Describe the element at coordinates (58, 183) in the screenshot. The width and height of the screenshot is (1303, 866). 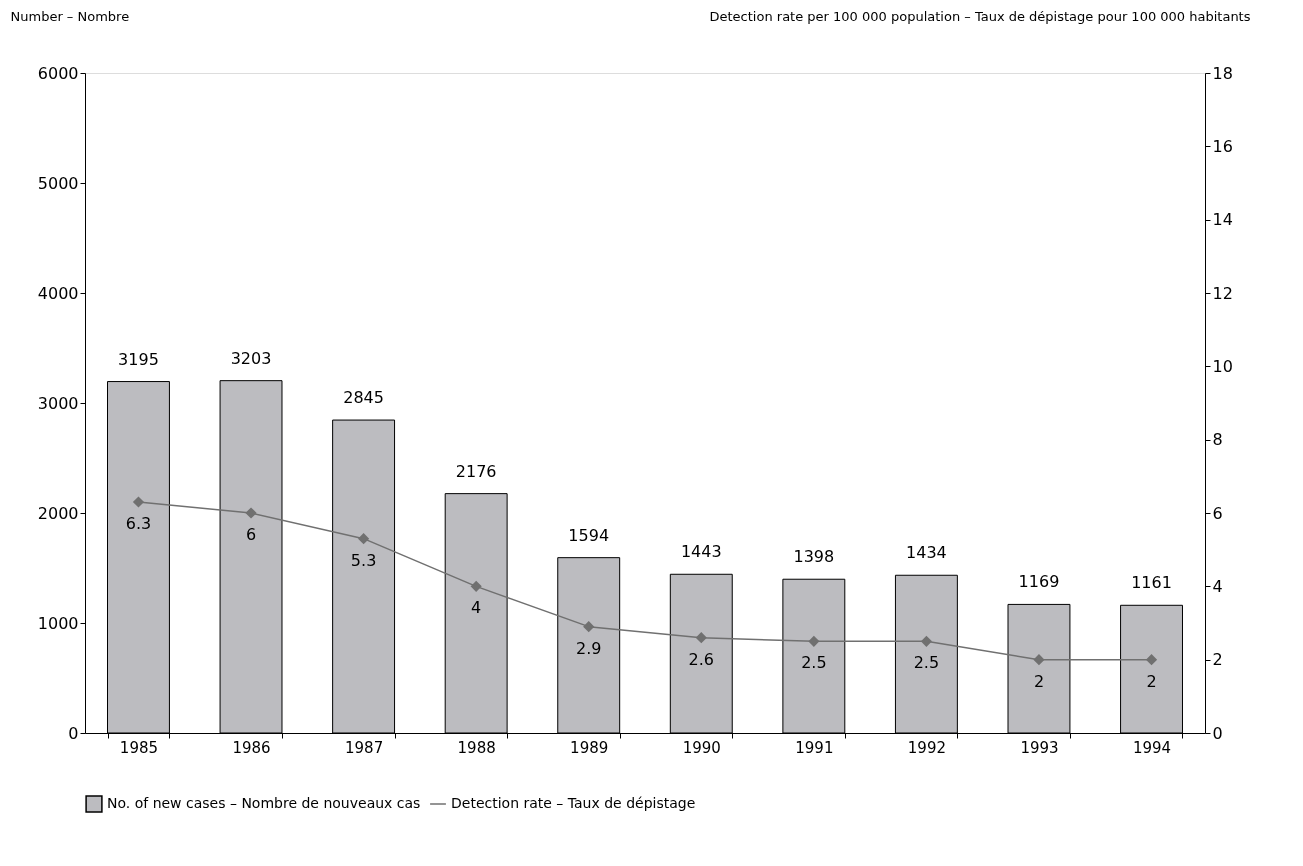
I see `y-tick-label: 5000` at that location.